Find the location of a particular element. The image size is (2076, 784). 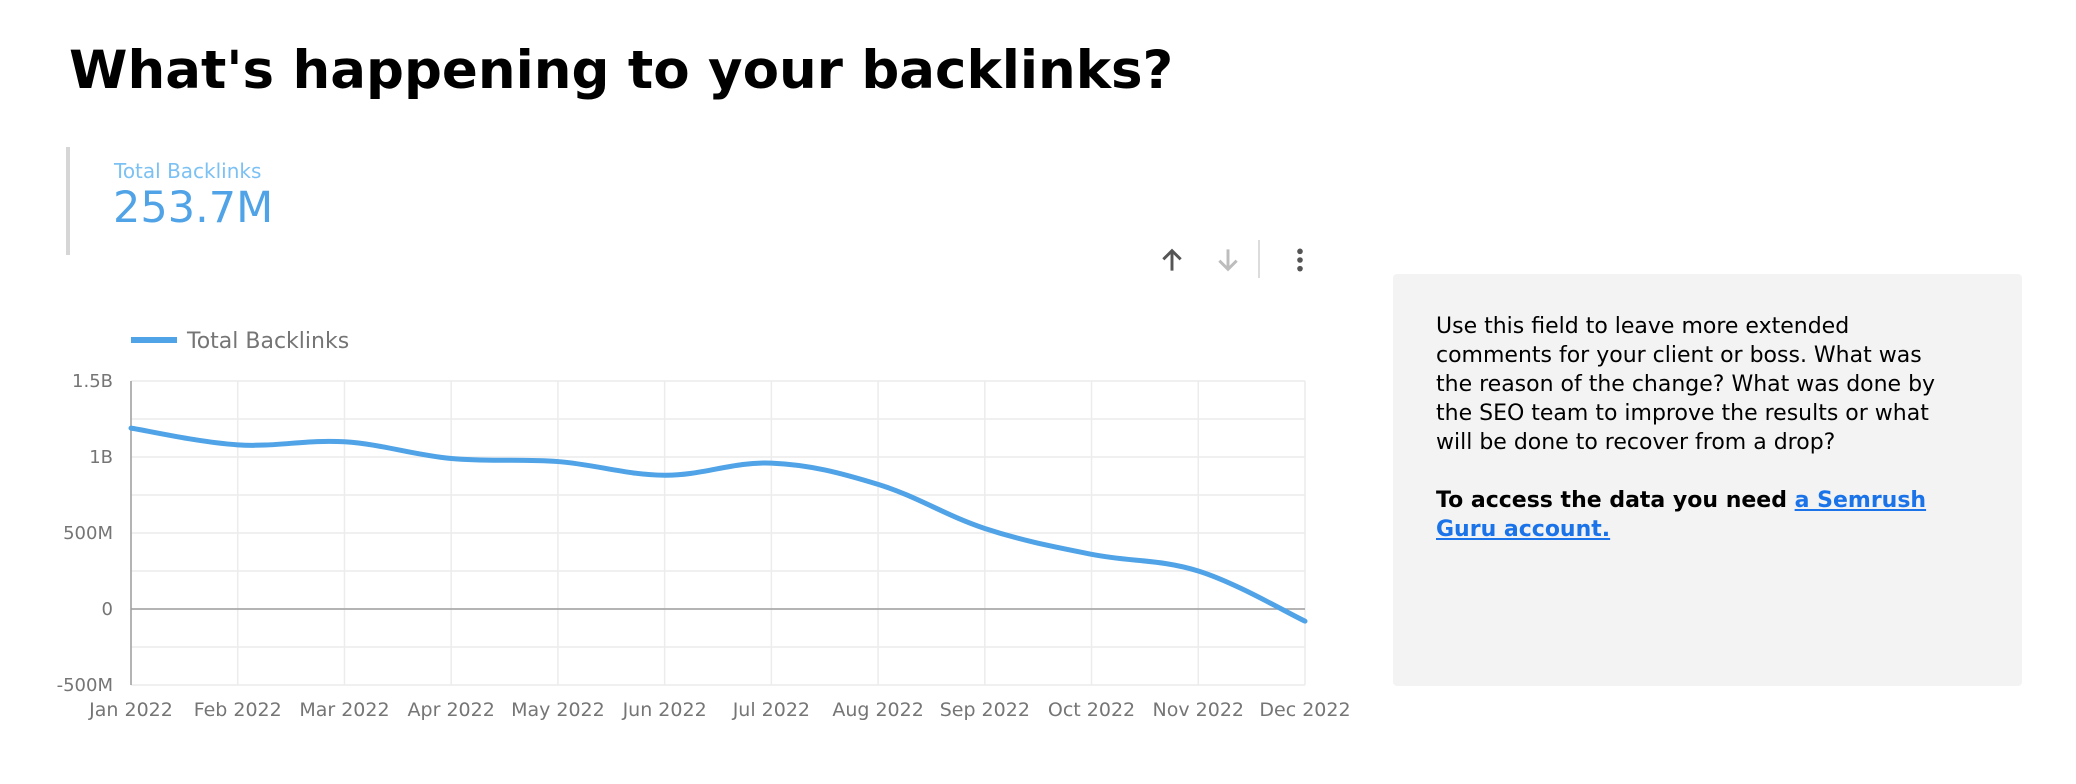

x-tick-label: Mar 2022 is located at coordinates (344, 710).